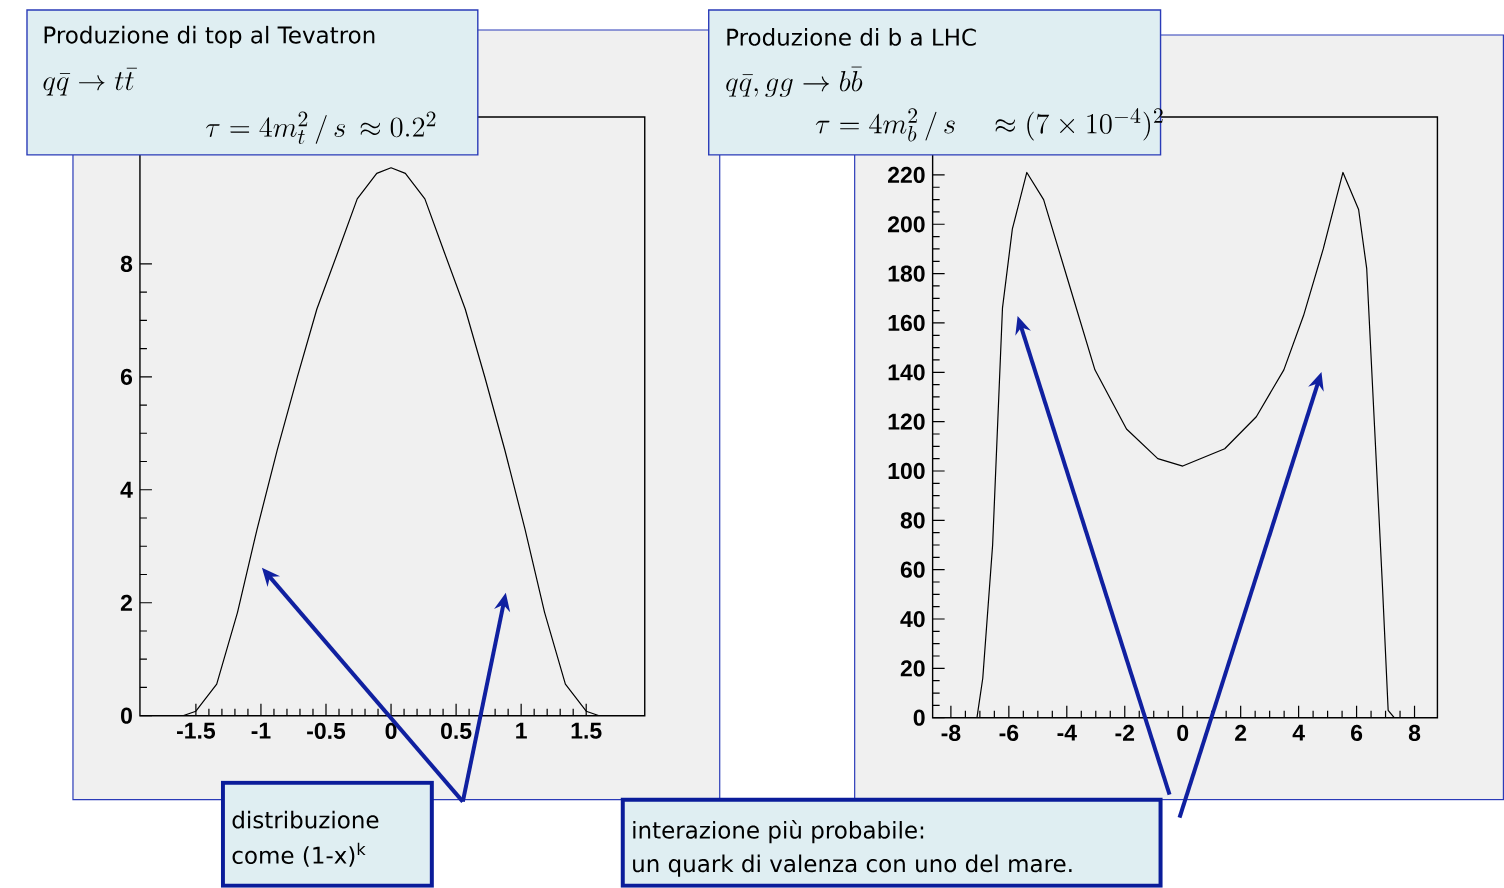  I want to click on text: distribuzione, so click(305, 819).